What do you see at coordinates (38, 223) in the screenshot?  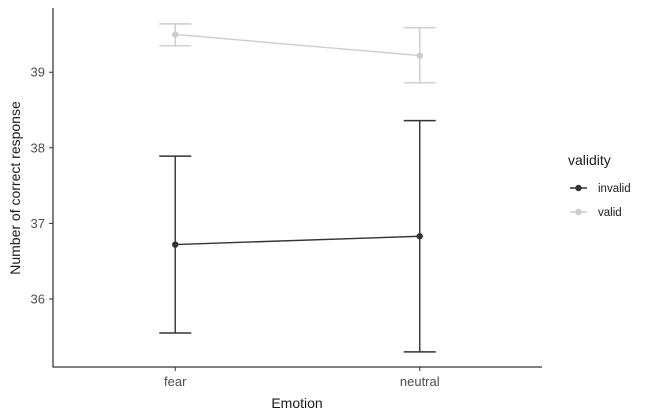 I see `y-tick-label: 37` at bounding box center [38, 223].